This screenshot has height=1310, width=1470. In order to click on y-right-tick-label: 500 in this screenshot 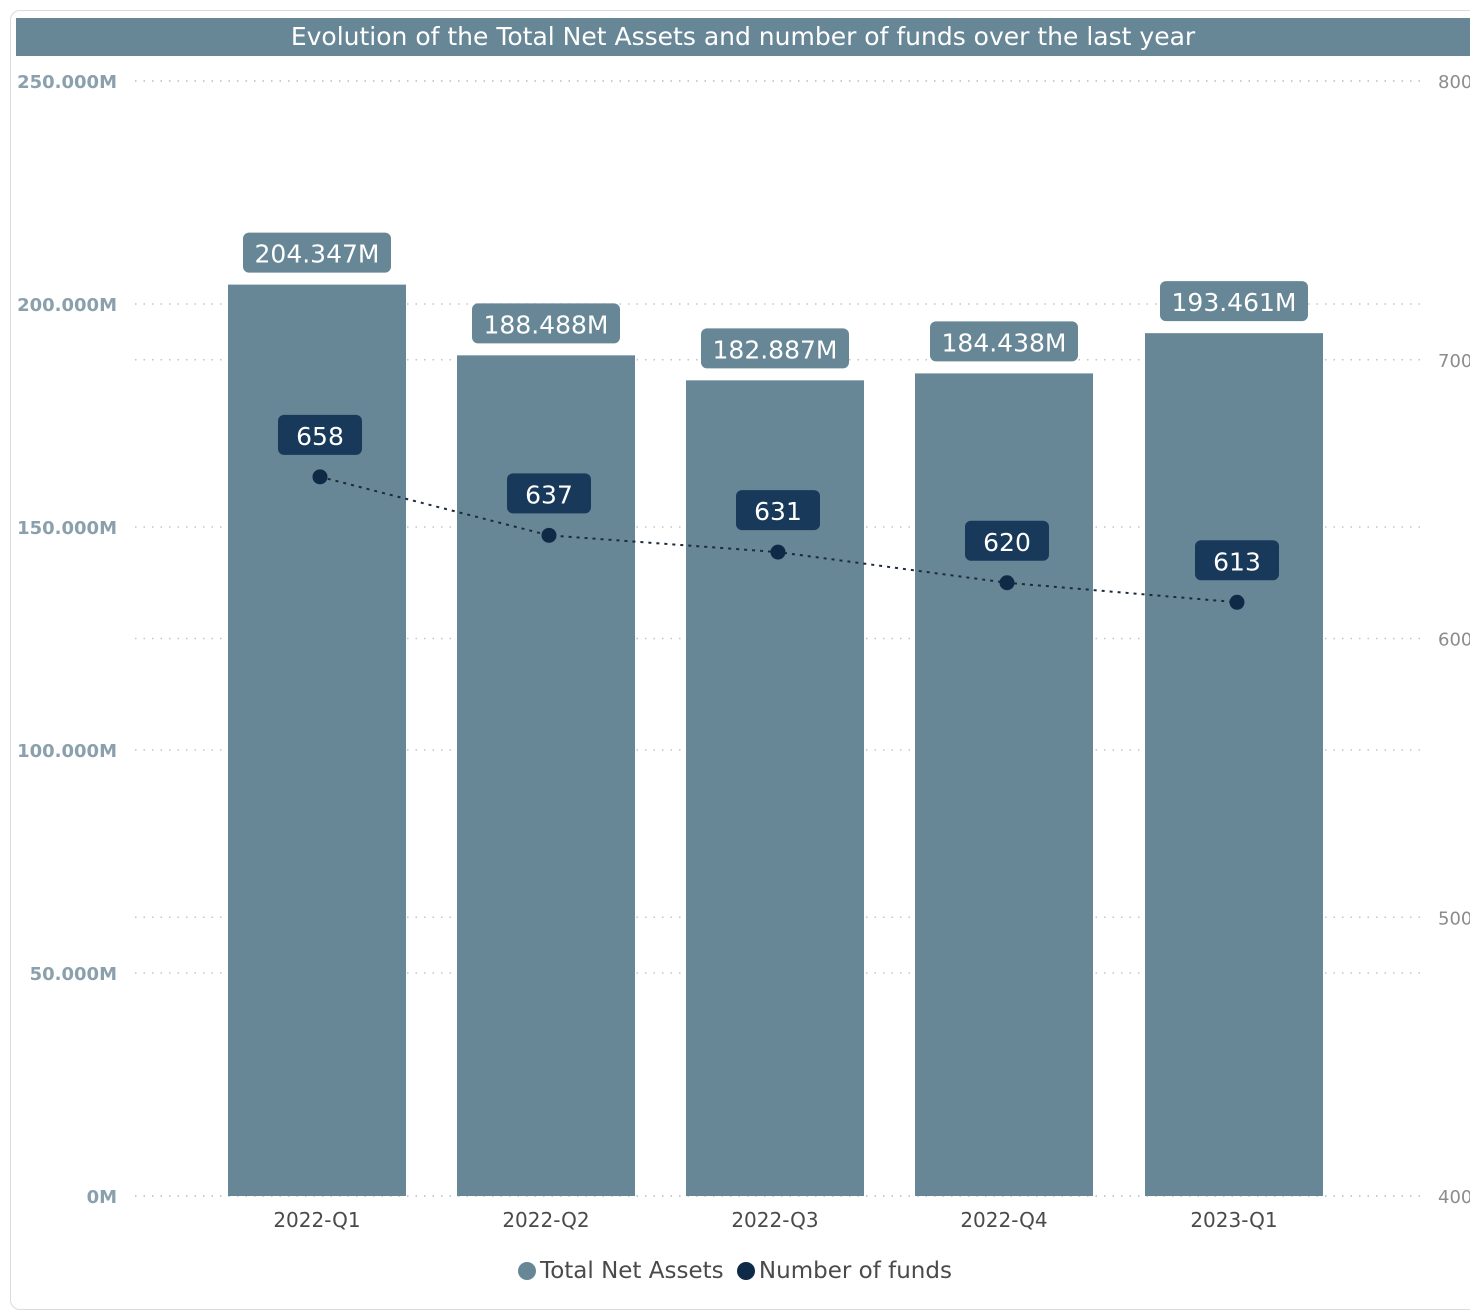, I will do `click(1454, 918)`.